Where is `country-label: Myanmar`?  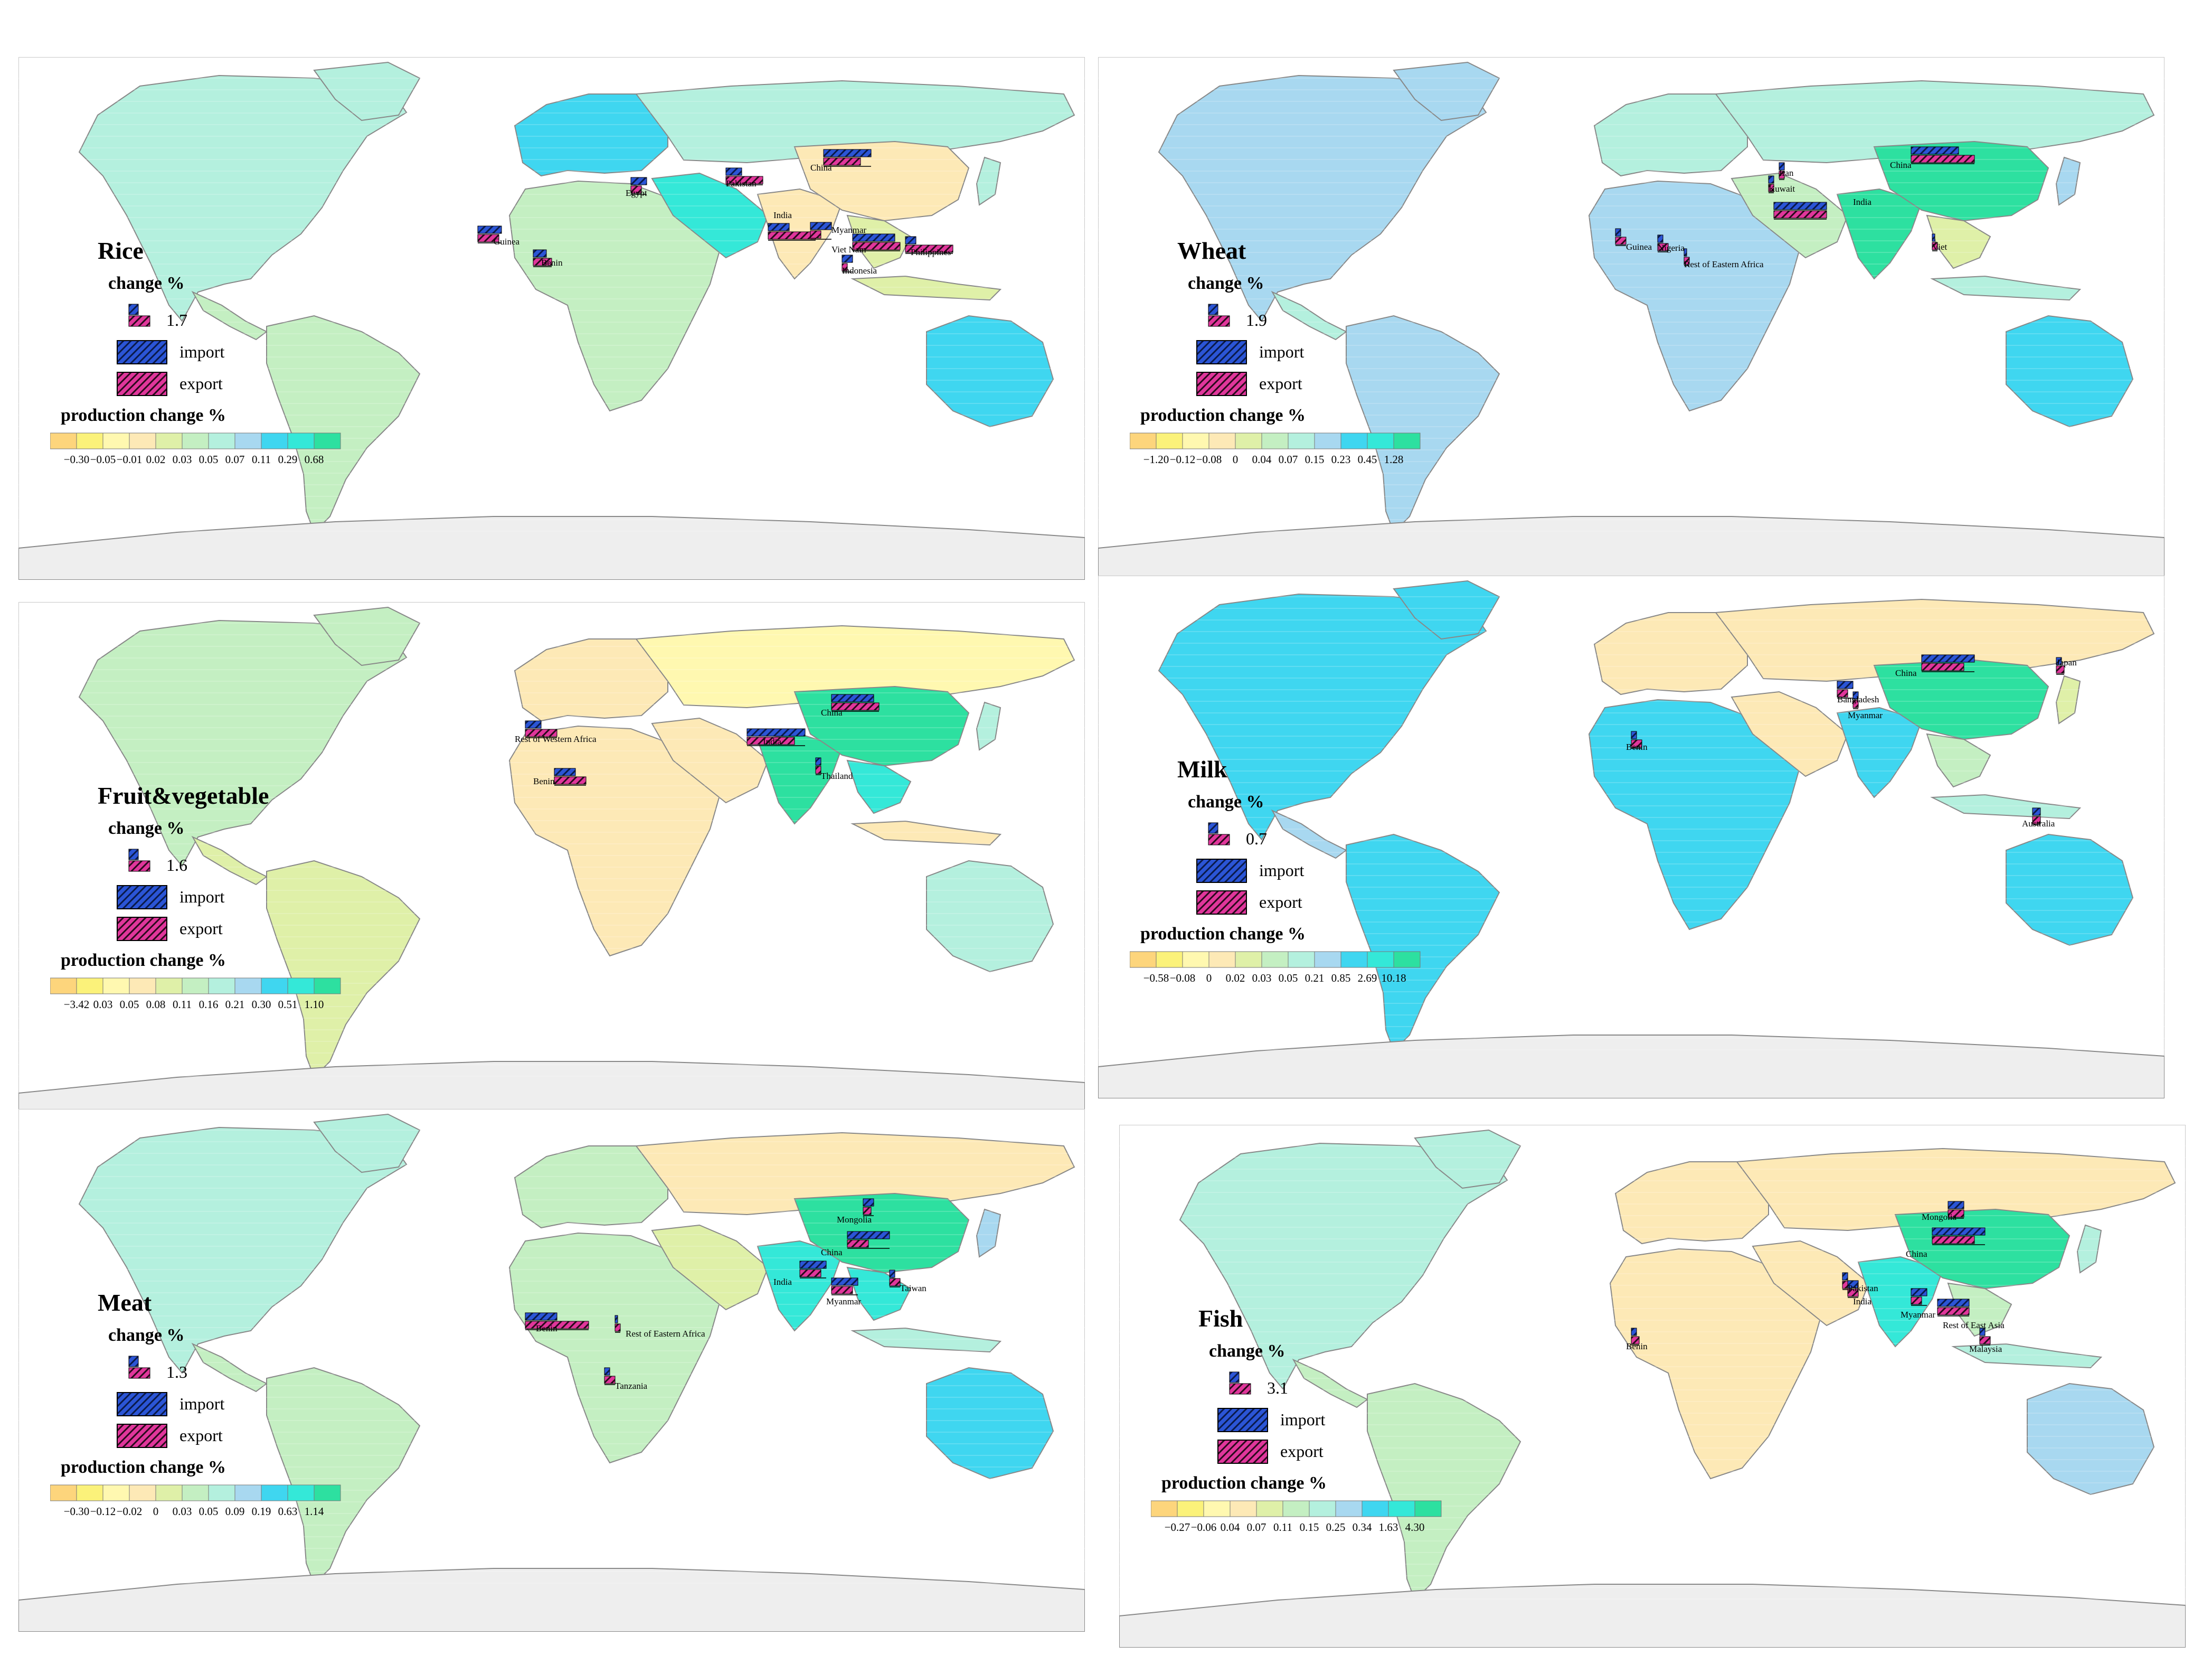 country-label: Myanmar is located at coordinates (849, 230).